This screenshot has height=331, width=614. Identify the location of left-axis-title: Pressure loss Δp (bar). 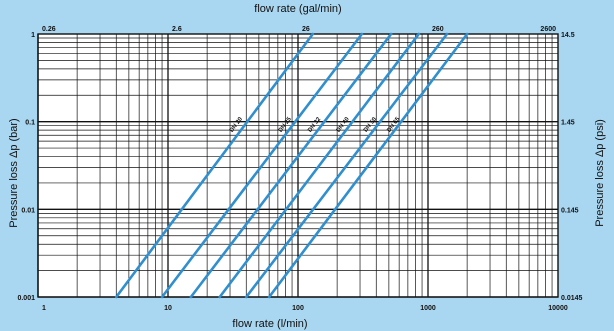
(14, 172).